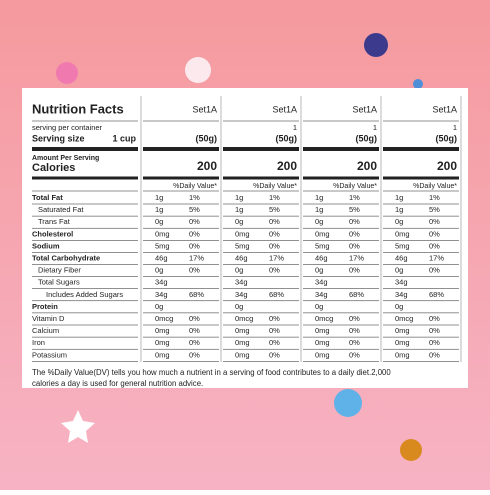 This screenshot has width=490, height=495. I want to click on nutrient-label: Total Carbohydrate, so click(66, 257).